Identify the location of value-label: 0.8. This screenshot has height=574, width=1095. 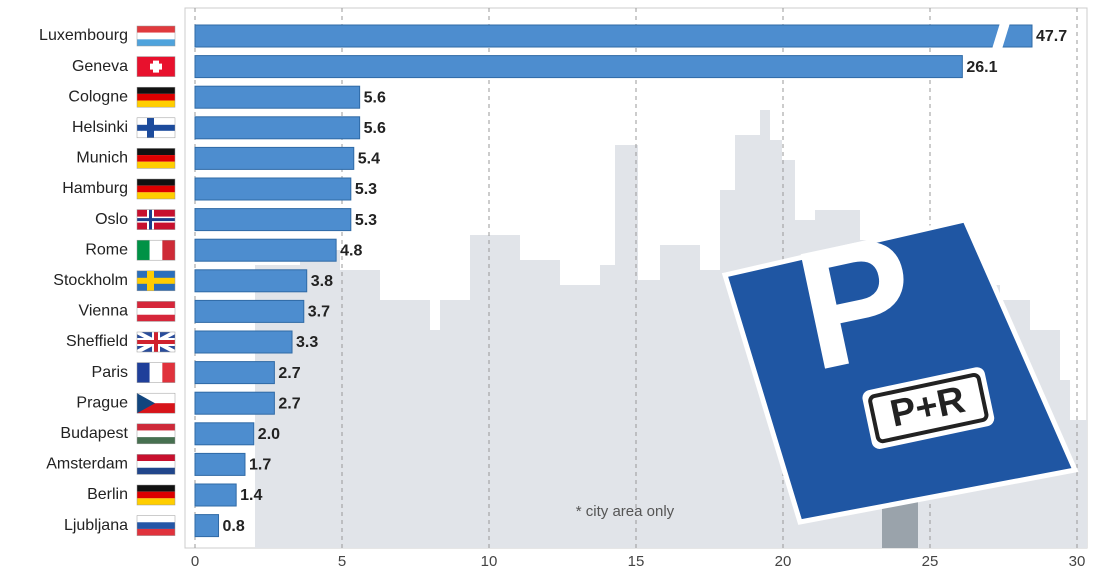
(234, 526).